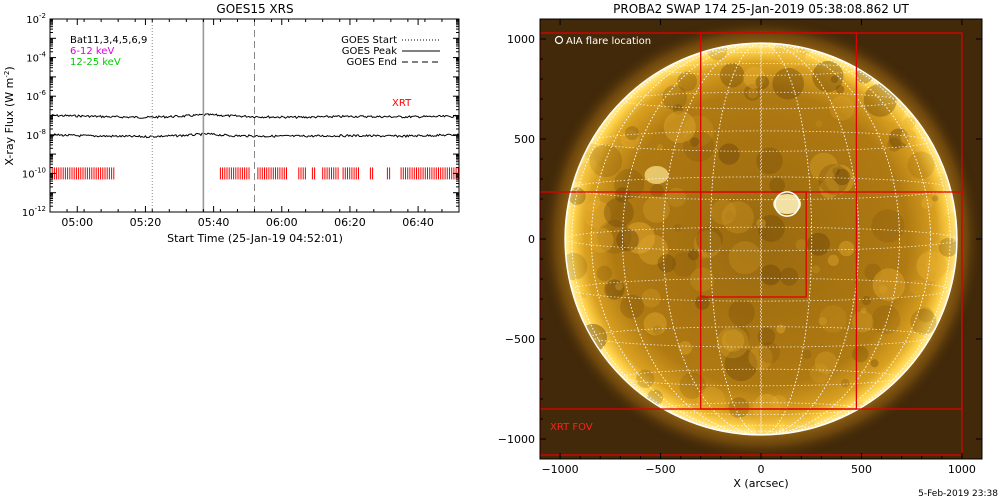 This screenshot has width=1000, height=500. I want to click on swap-x-tick-label: −500, so click(660, 469).